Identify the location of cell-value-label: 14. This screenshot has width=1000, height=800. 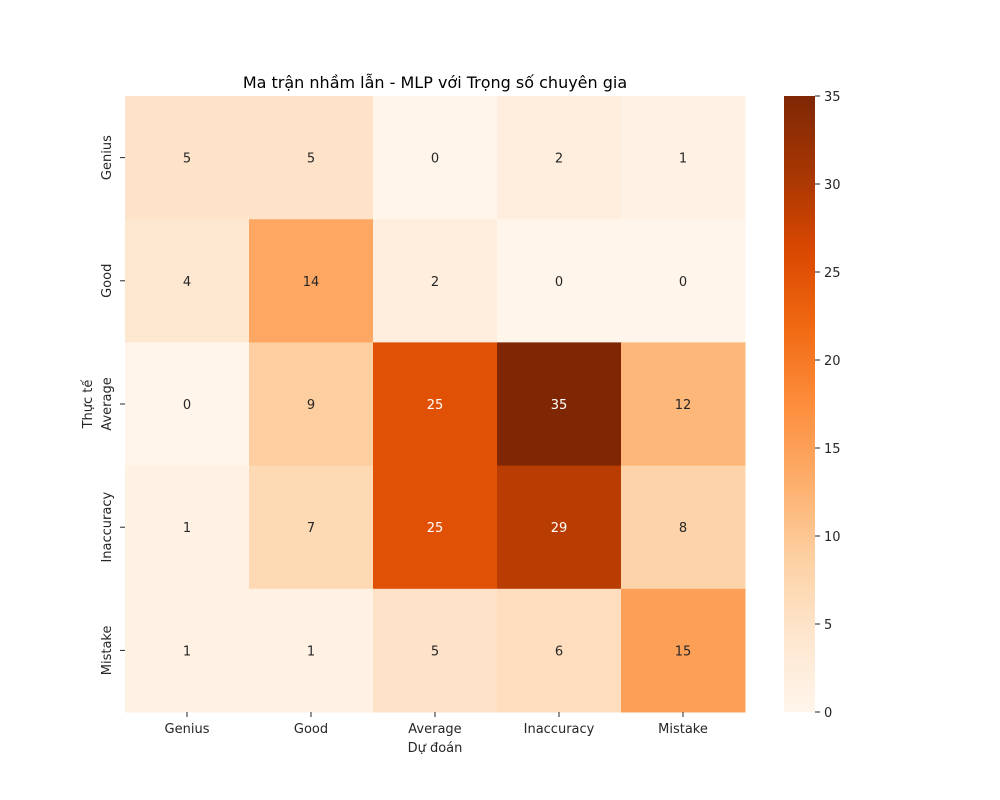
(311, 282).